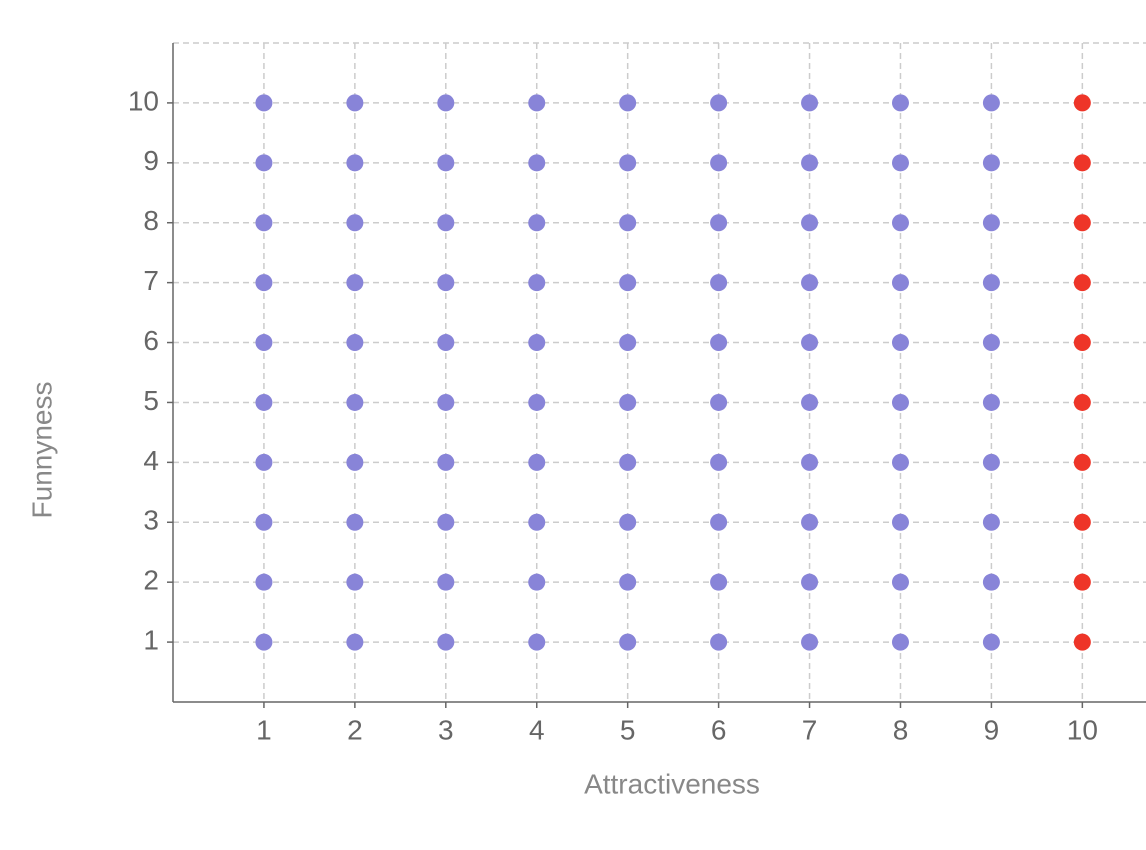  What do you see at coordinates (151, 580) in the screenshot?
I see `y-tick-label: 2` at bounding box center [151, 580].